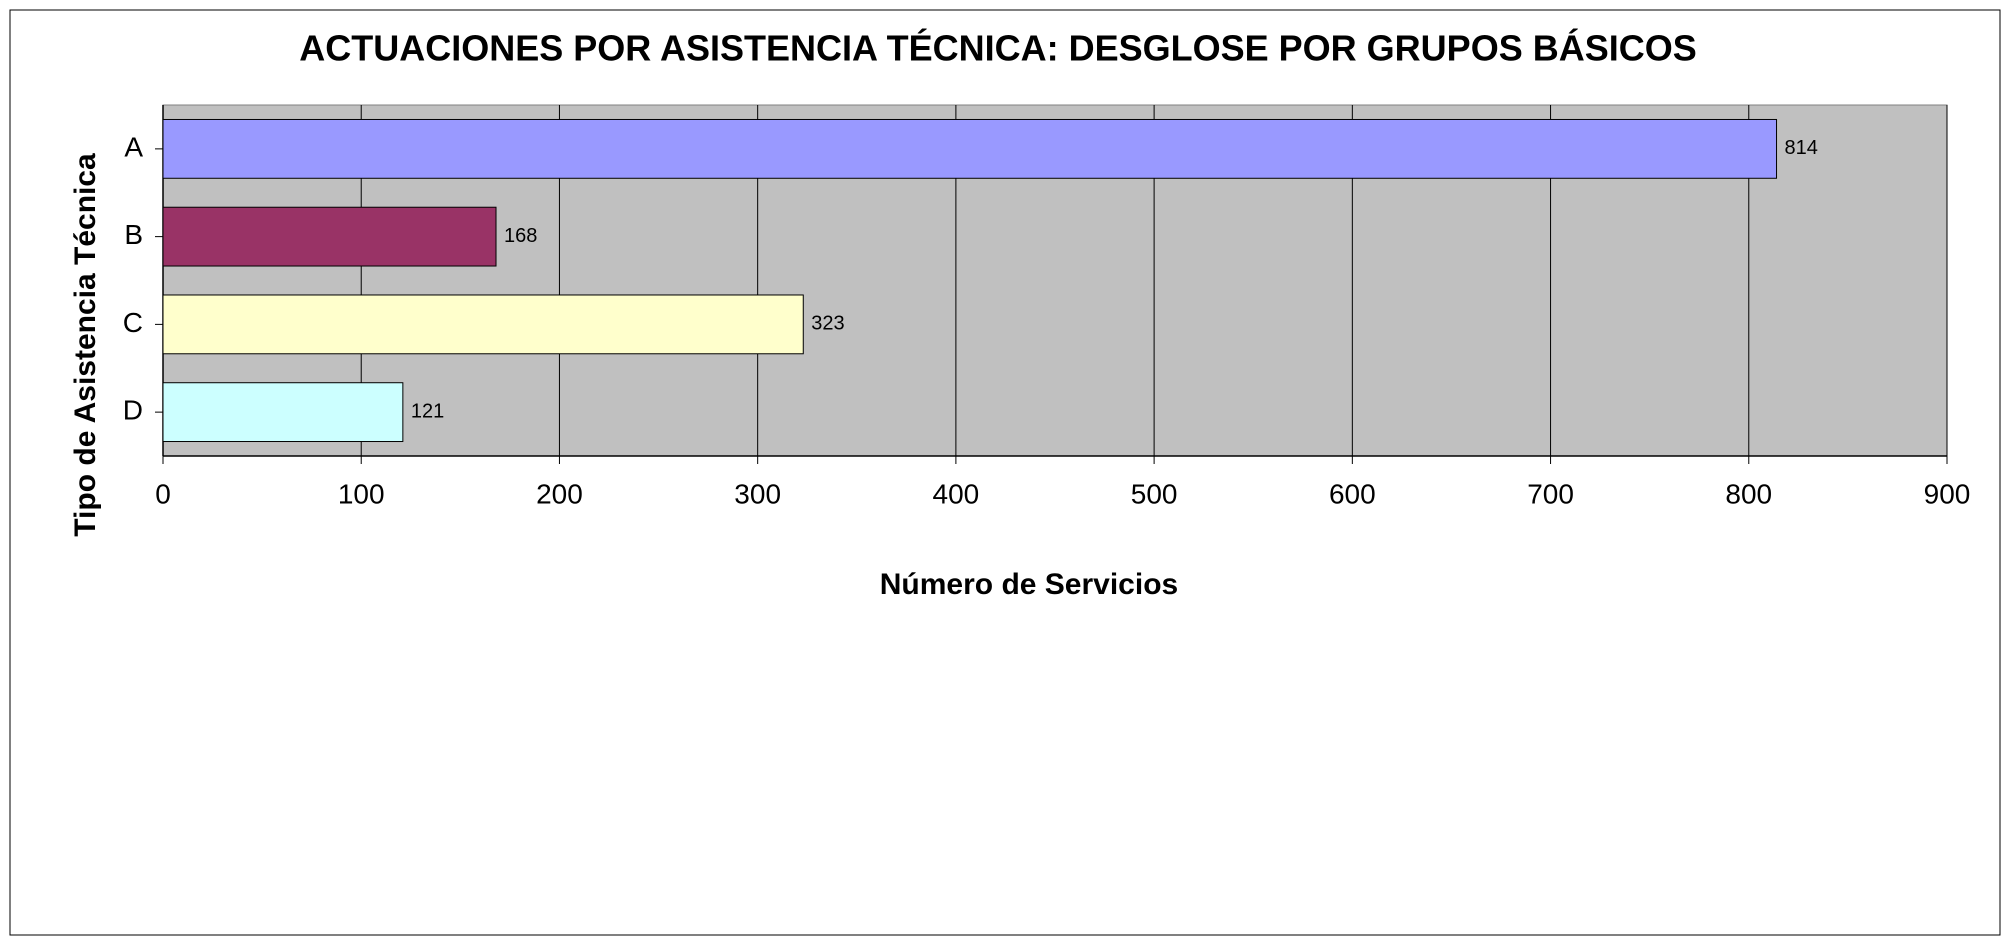  I want to click on x-tick-label: 500, so click(1154, 493).